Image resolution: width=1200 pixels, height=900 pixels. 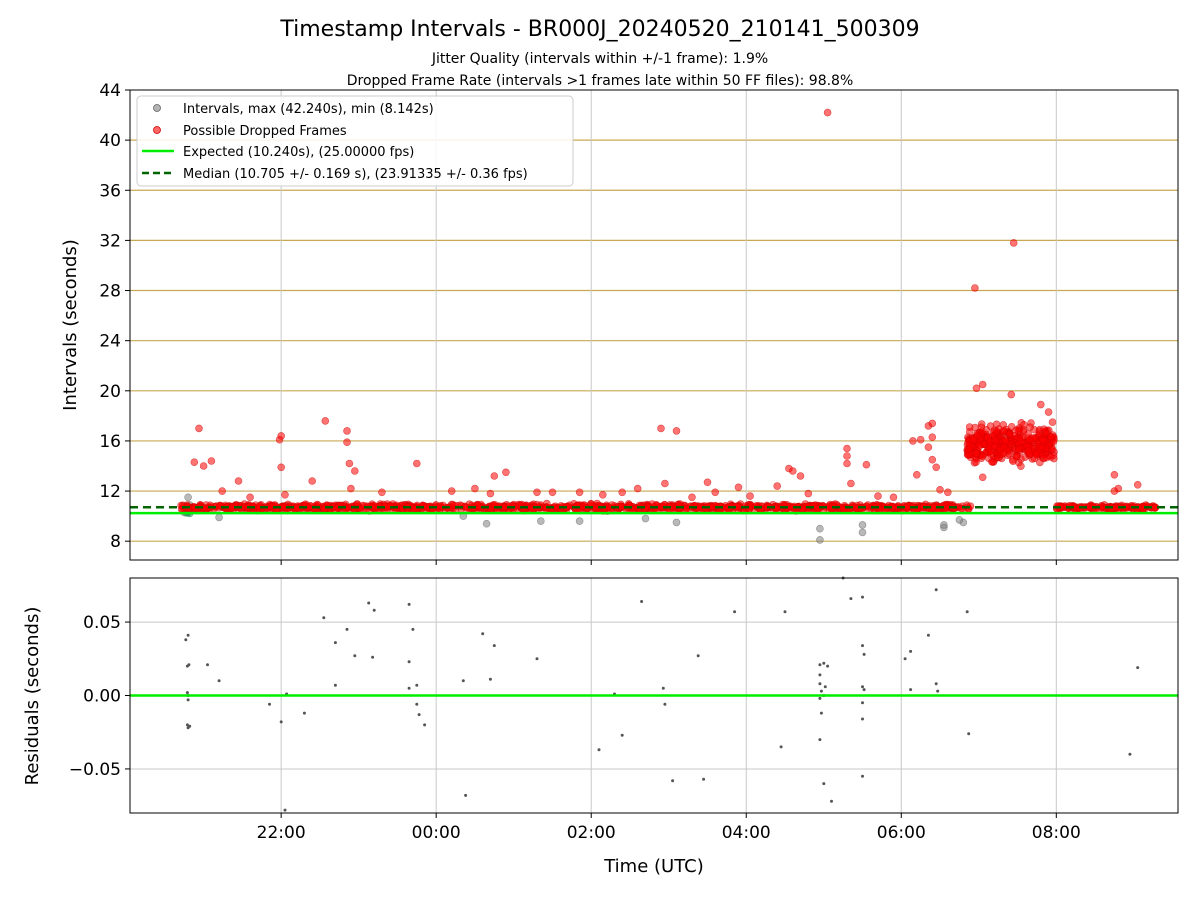 What do you see at coordinates (654, 510) in the screenshot?
I see `intervals-reference-lines` at bounding box center [654, 510].